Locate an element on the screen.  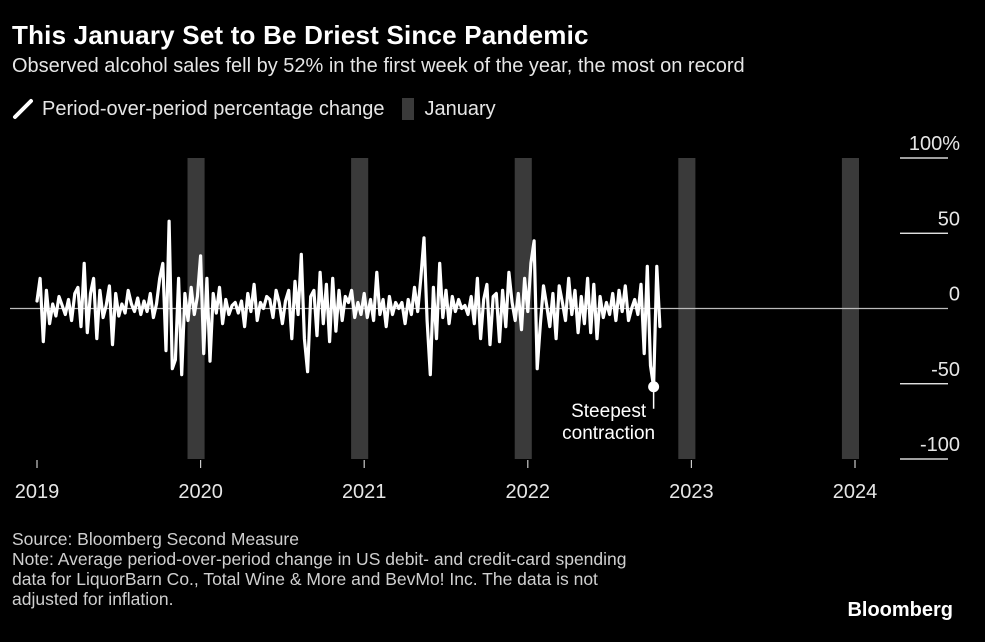
line-swatch-icon is located at coordinates (23, 109).